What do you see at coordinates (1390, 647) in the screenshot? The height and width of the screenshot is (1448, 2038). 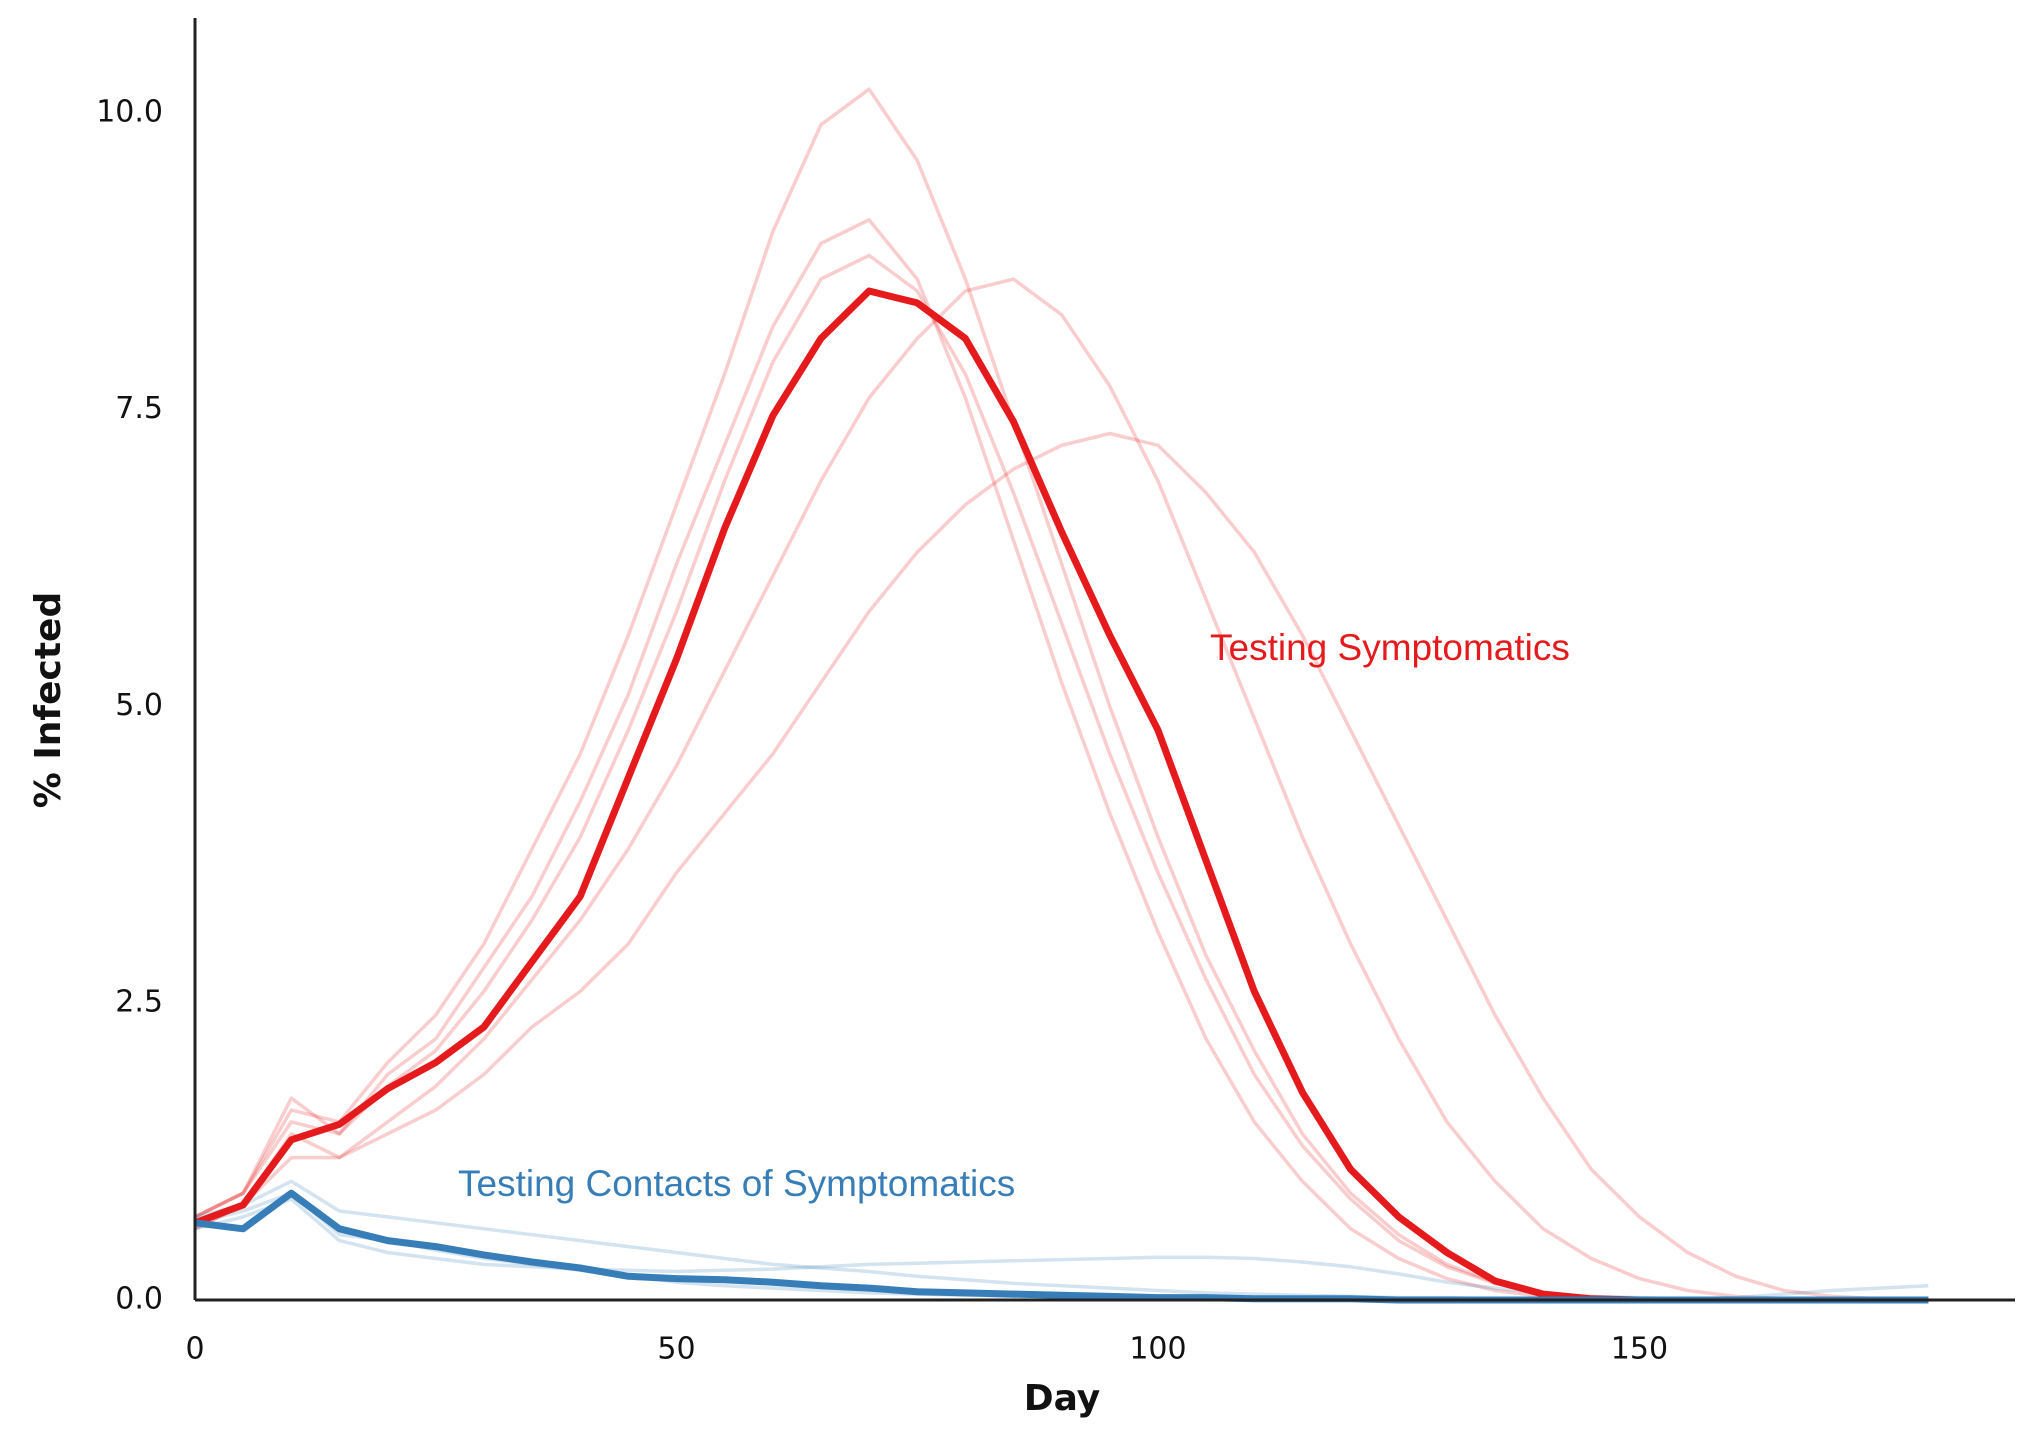 I see `series-label: Testing Symptomatics` at bounding box center [1390, 647].